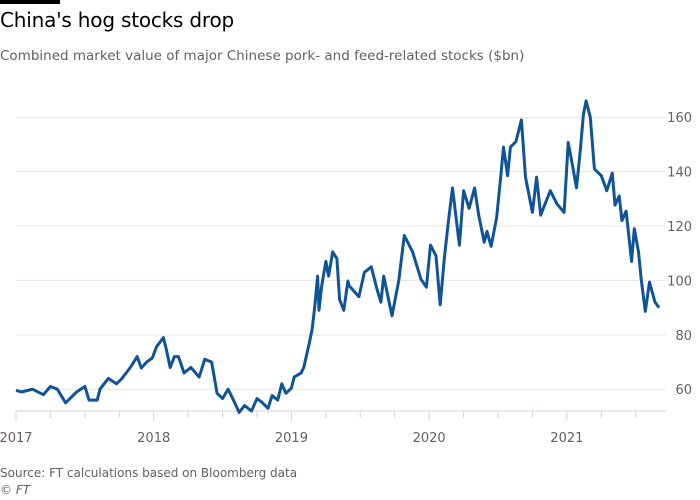 Image resolution: width=700 pixels, height=500 pixels. Describe the element at coordinates (15, 490) in the screenshot. I see `credit-note: © FT` at that location.